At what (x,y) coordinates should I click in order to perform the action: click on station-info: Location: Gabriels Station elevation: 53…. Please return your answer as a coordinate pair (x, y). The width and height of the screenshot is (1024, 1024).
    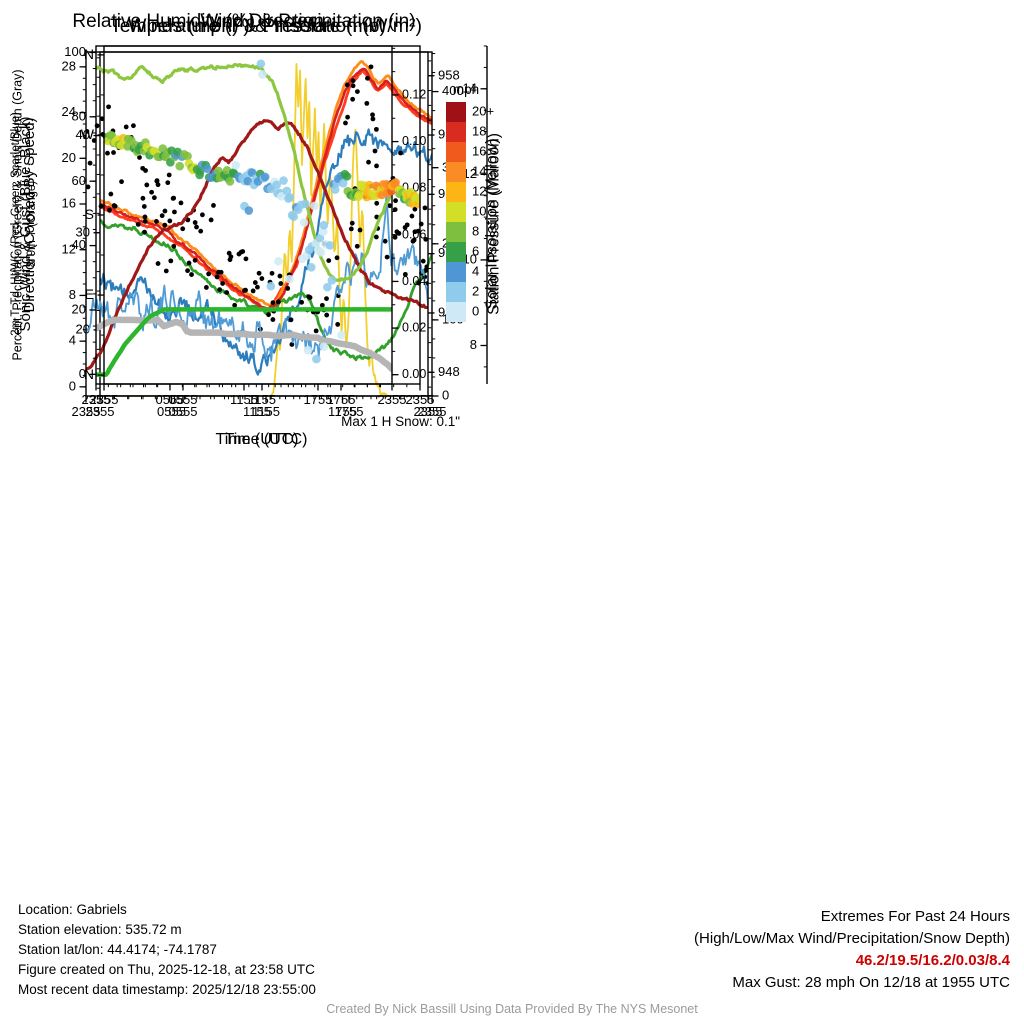
    Looking at the image, I should click on (167, 950).